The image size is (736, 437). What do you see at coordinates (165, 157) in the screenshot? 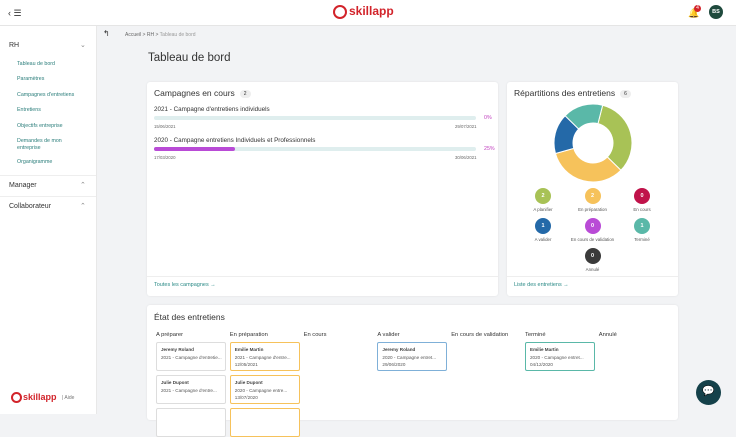
I see `start-date: 17/03/2020` at bounding box center [165, 157].